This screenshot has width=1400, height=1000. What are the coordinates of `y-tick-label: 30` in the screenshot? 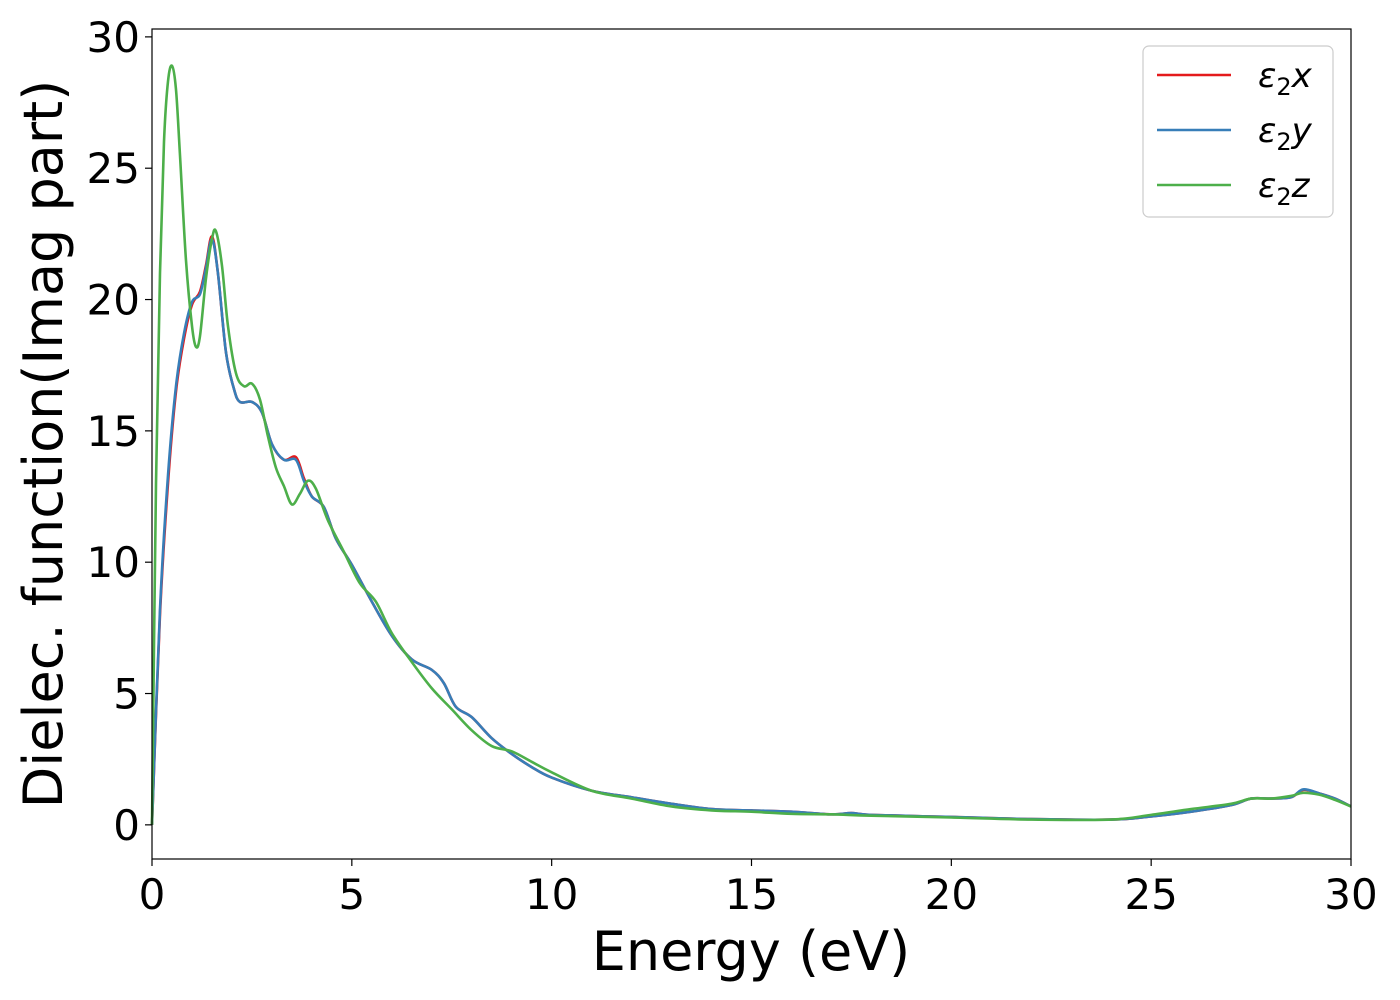 It's located at (113, 37).